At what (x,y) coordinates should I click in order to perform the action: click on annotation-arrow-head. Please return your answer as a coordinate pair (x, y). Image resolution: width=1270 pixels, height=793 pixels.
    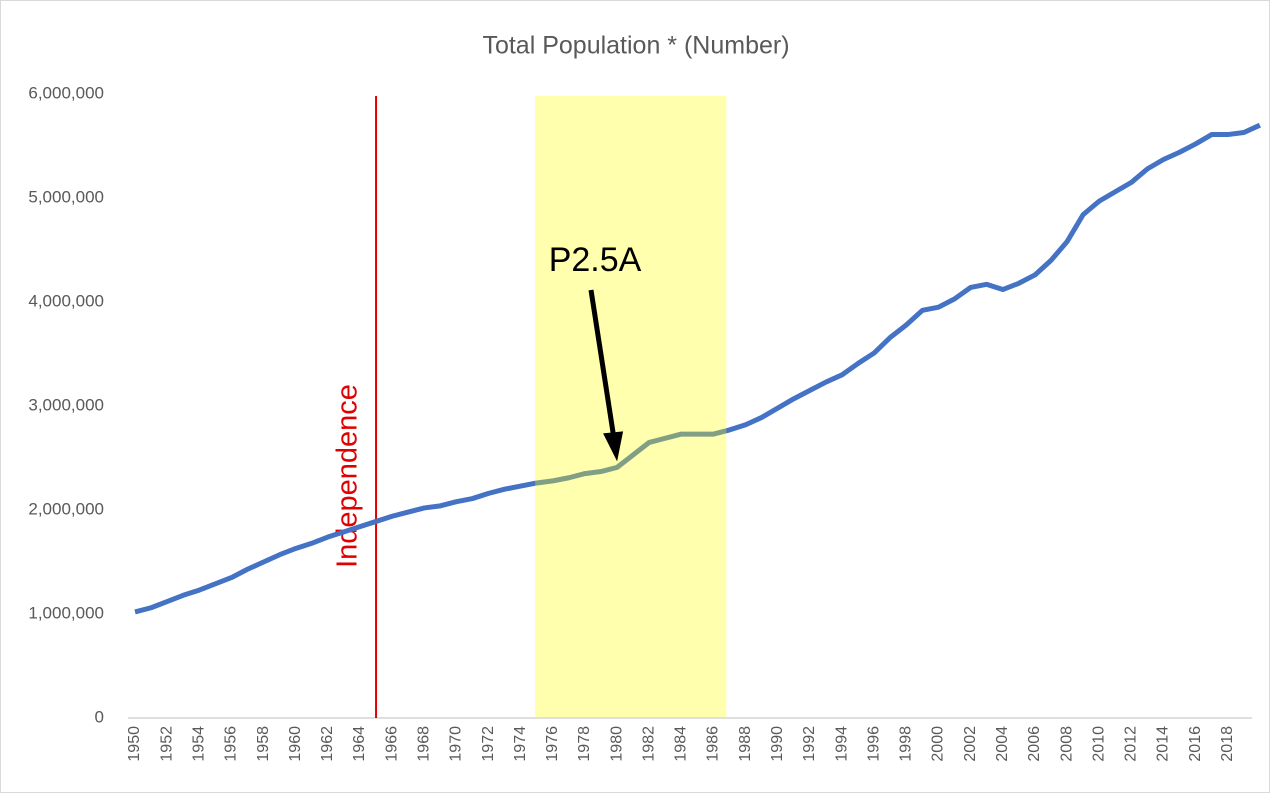
    Looking at the image, I should click on (613, 446).